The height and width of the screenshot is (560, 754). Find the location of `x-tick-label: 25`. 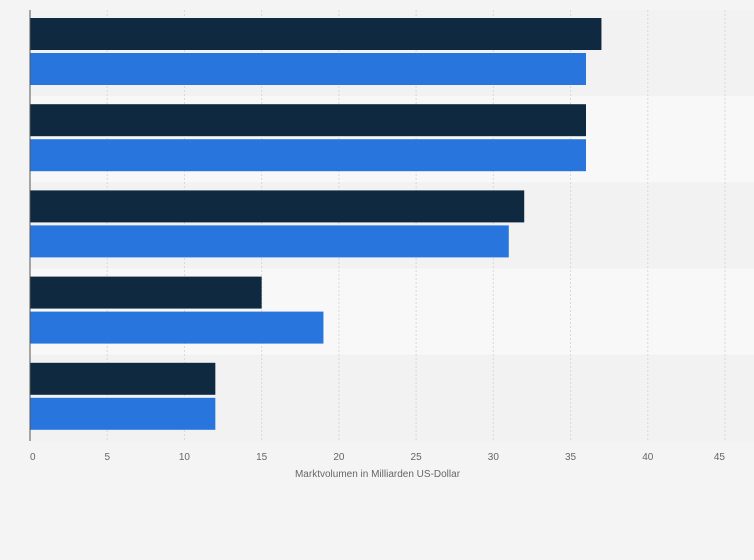

x-tick-label: 25 is located at coordinates (417, 457).